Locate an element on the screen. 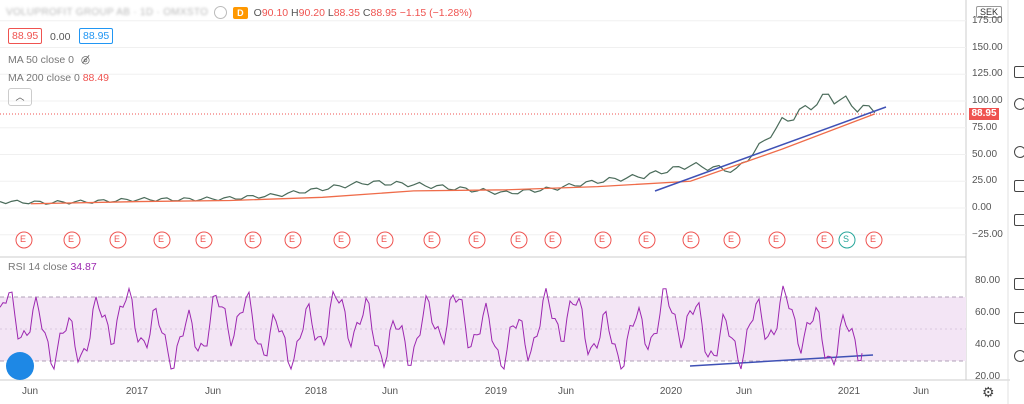 Image resolution: width=1024 pixels, height=404 pixels. currency-label: SEK is located at coordinates (989, 12).